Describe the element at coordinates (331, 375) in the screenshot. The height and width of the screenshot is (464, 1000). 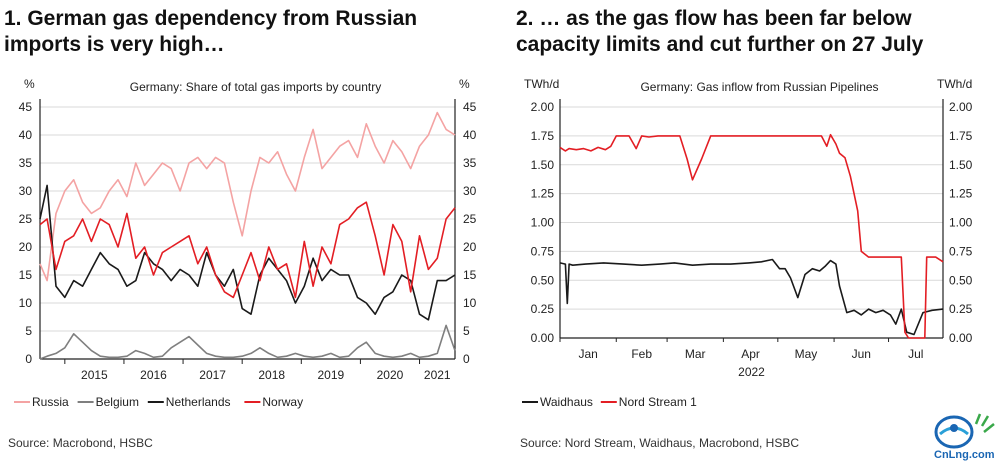
I see `chart1-xtick-label: 2019` at that location.